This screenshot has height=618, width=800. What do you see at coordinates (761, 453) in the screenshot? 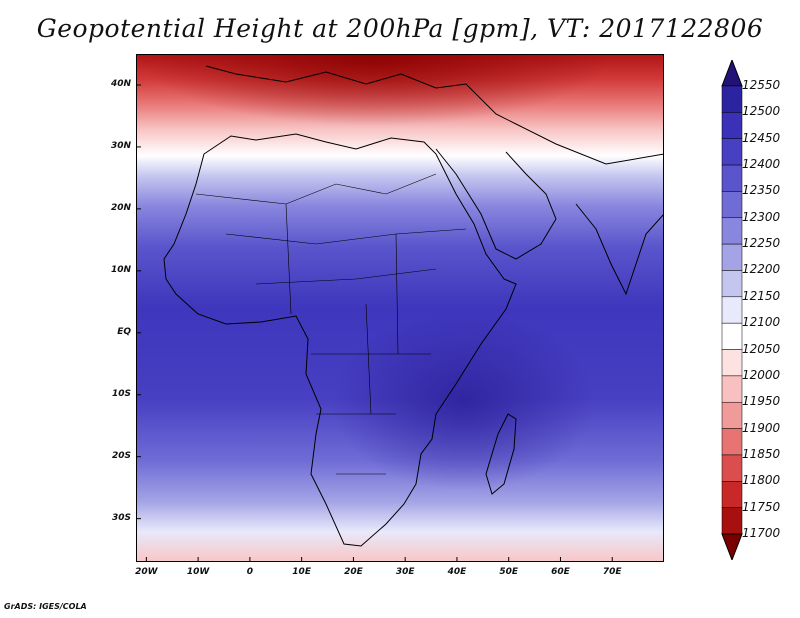
I see `colorbar-level-label: 11850` at bounding box center [761, 453].